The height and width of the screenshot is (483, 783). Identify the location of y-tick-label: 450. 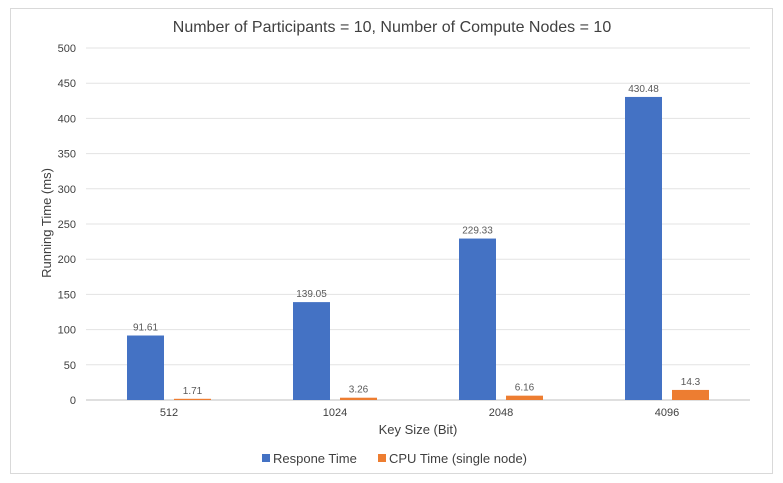
(67, 84).